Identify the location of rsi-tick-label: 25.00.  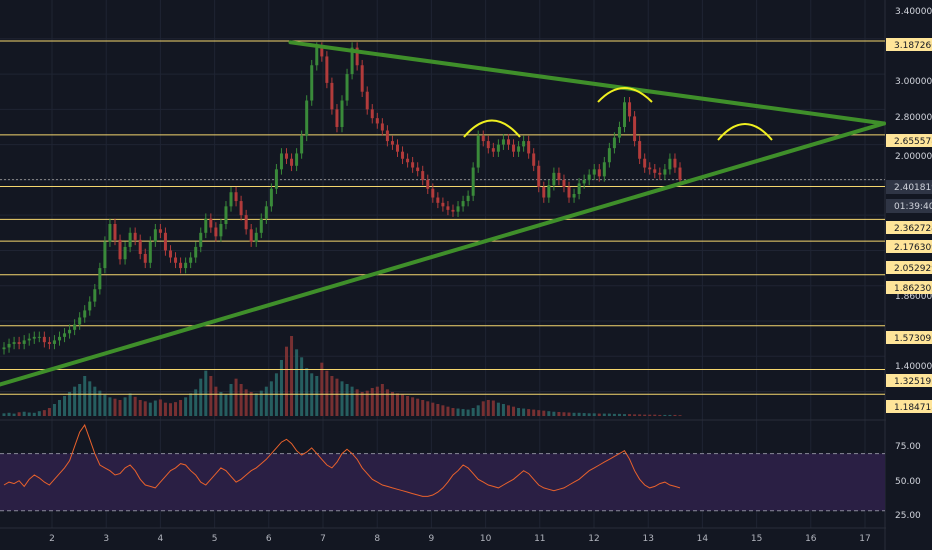
(908, 516).